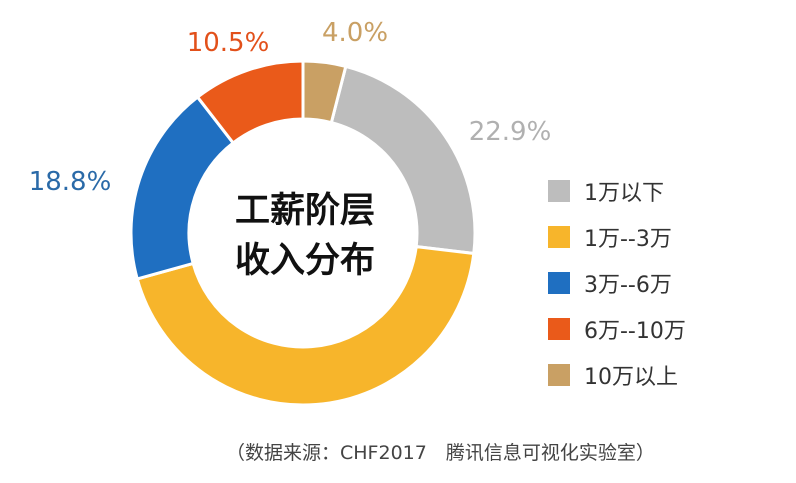  I want to click on legend-label: 6万--10万, so click(635, 331).